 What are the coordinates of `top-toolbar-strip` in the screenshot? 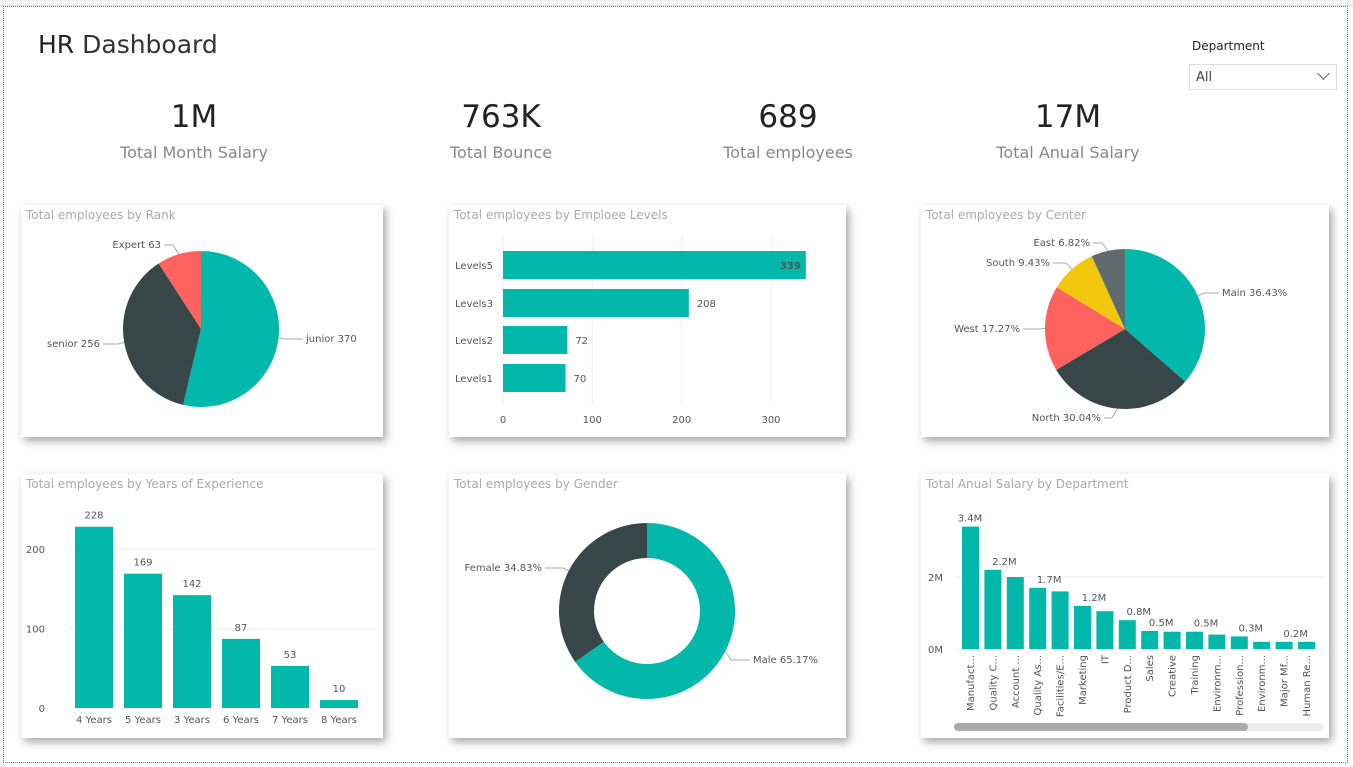 It's located at (676, 3).